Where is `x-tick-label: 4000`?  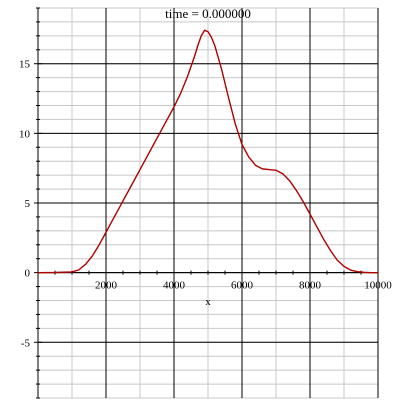 x-tick-label: 4000 is located at coordinates (174, 286).